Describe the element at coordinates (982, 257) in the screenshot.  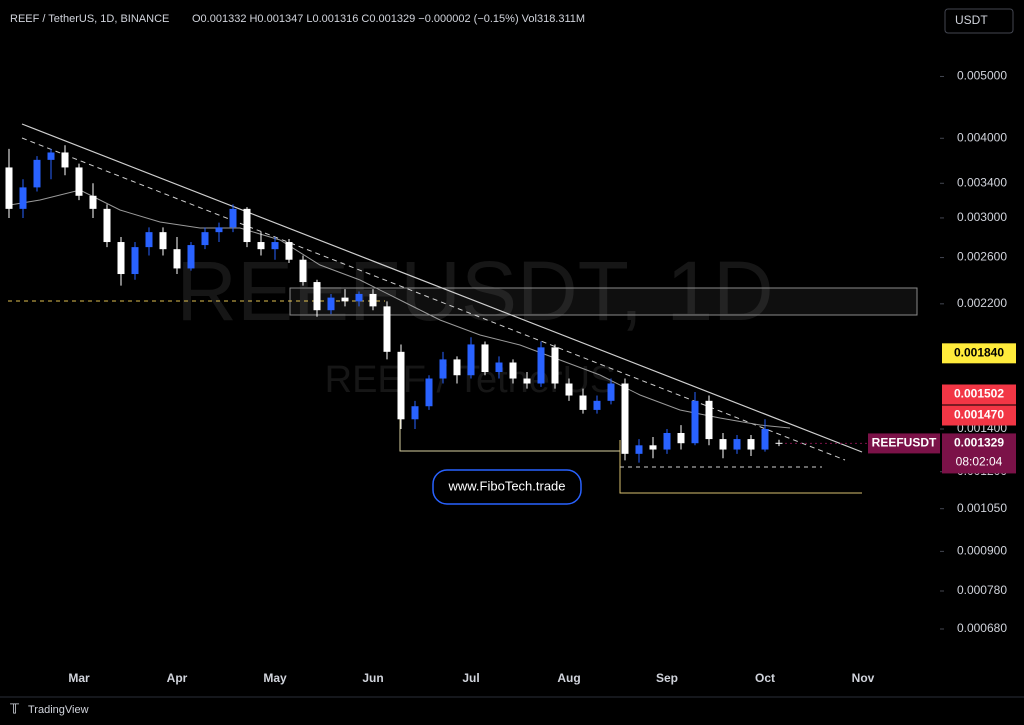
I see `y-tick-label: 0.002600` at that location.